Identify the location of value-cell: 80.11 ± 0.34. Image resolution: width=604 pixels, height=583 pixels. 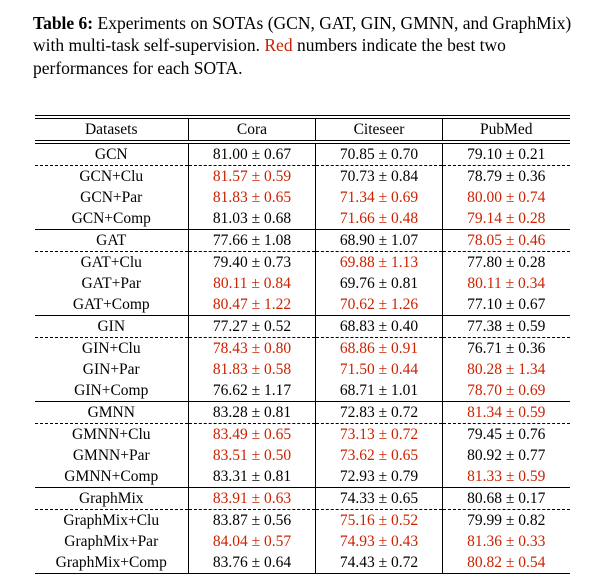
(506, 284).